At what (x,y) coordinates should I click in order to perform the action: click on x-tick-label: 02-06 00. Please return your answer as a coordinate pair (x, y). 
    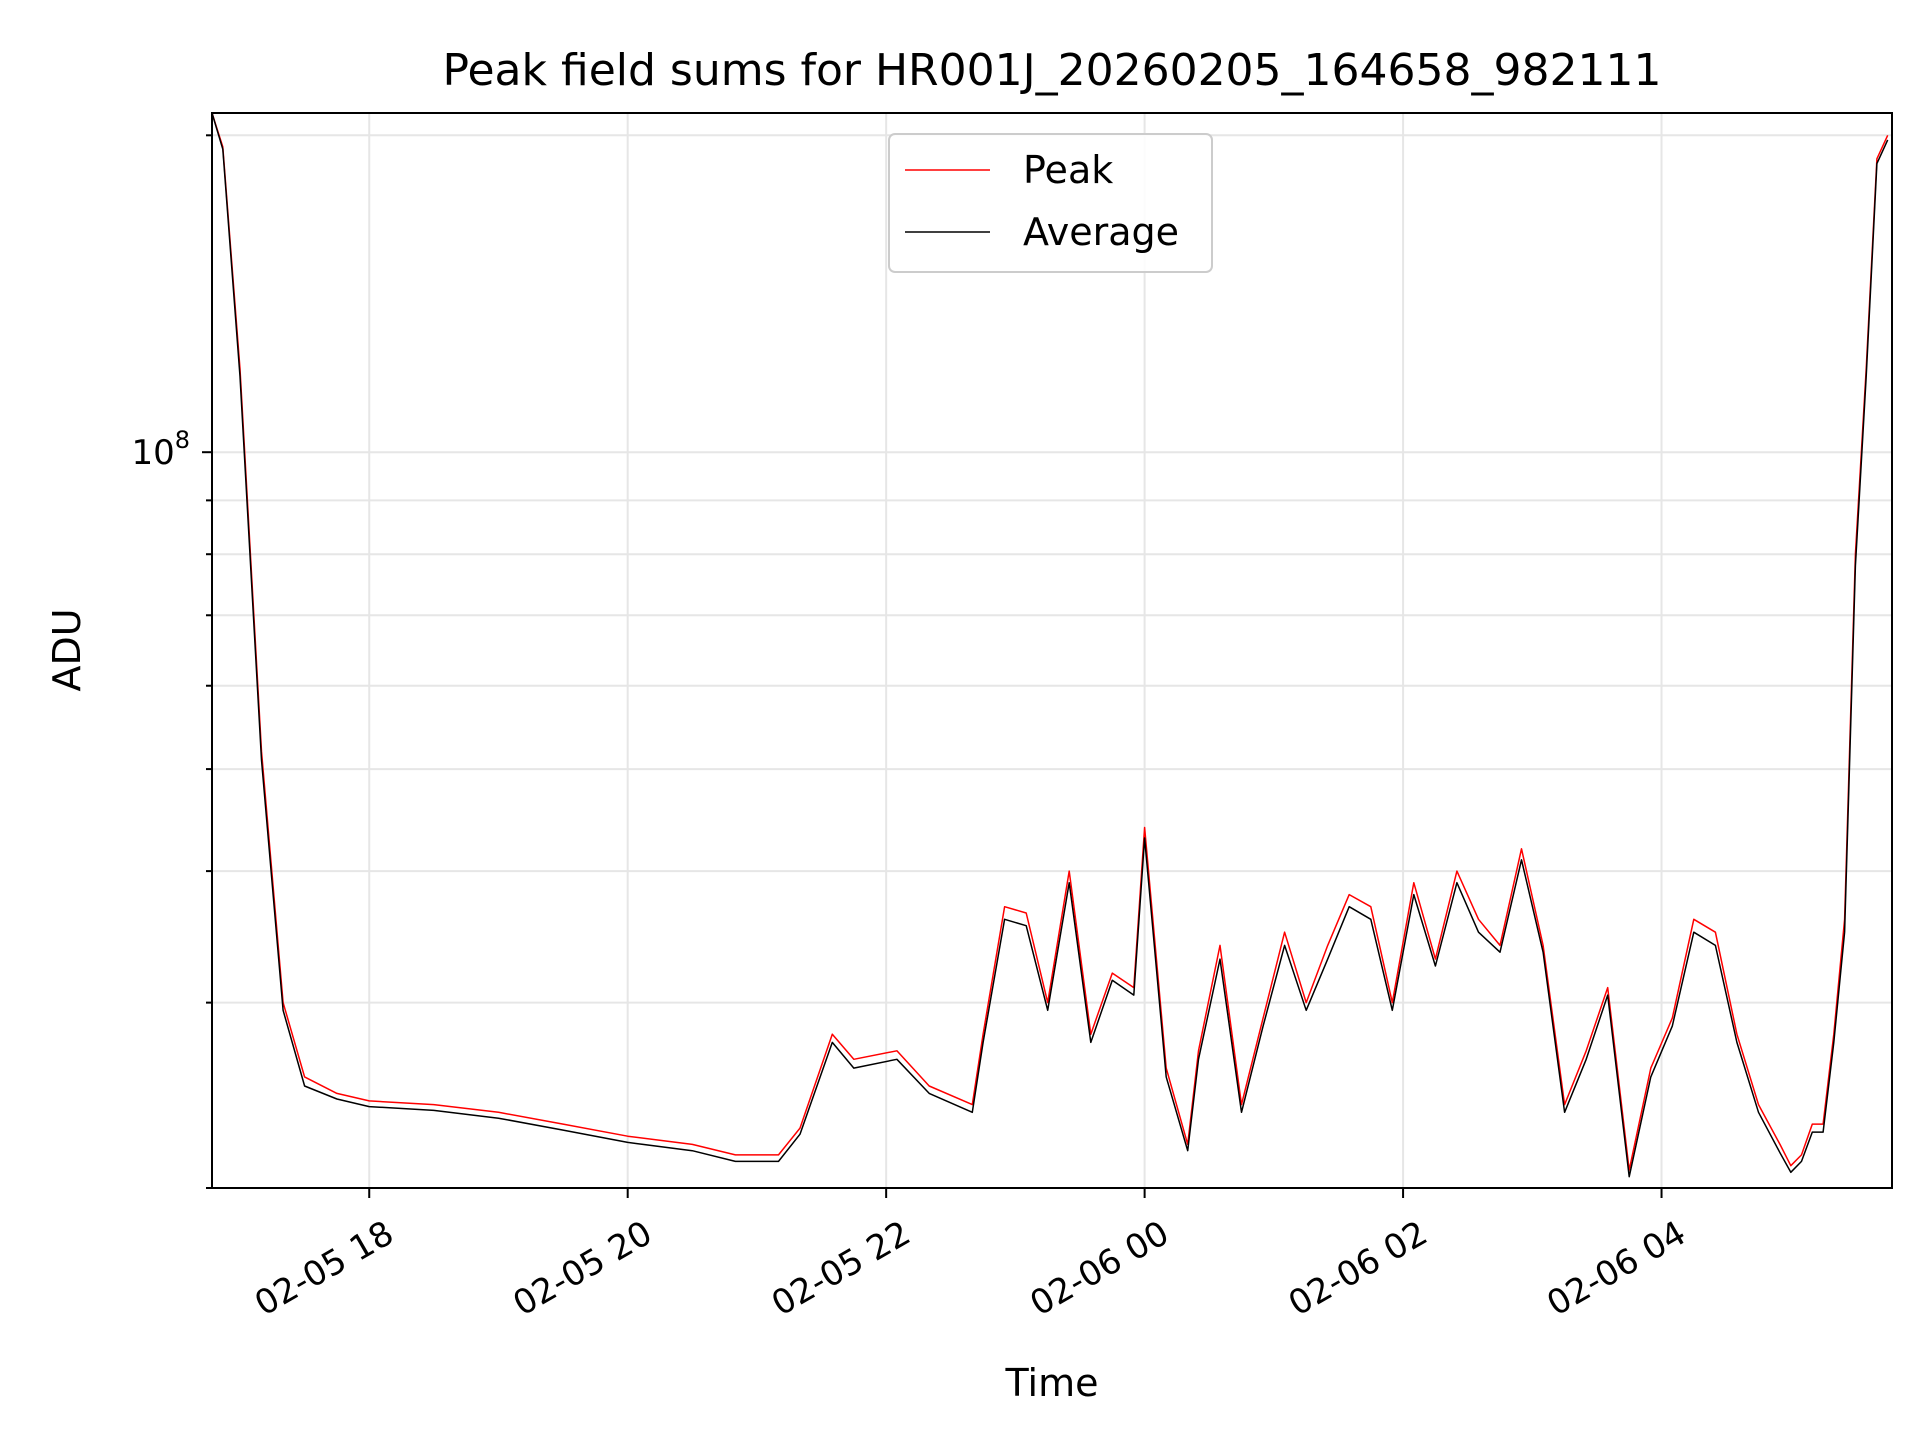
    Looking at the image, I should click on (1099, 1268).